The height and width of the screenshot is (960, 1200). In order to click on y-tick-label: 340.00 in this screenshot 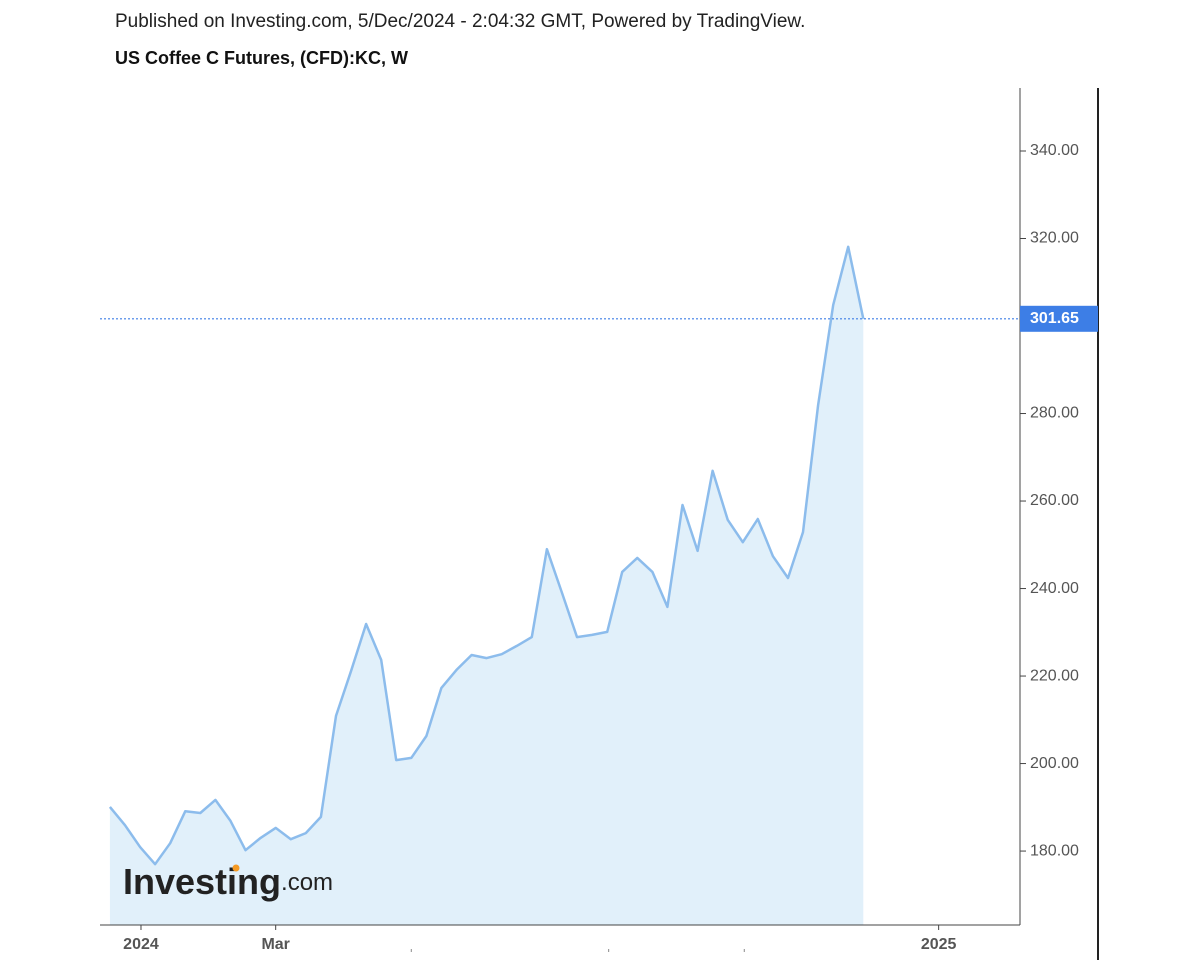, I will do `click(1054, 150)`.